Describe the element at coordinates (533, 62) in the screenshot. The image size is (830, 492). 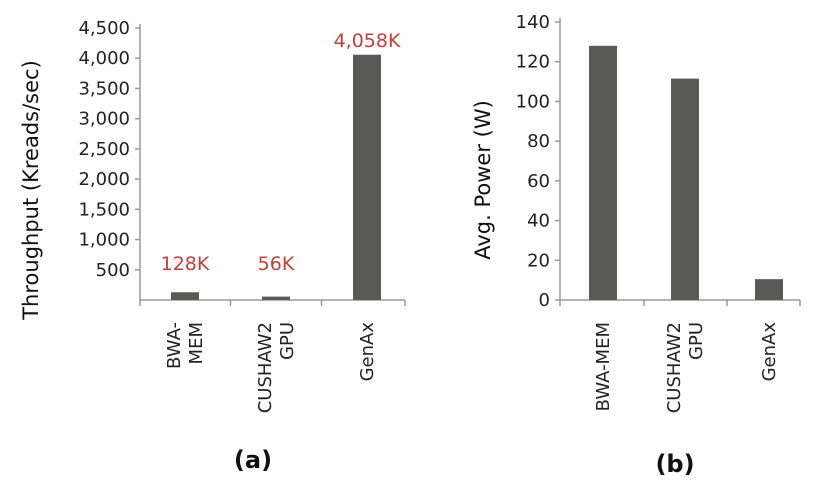
I see `chart2-y-tick-label: 120` at that location.